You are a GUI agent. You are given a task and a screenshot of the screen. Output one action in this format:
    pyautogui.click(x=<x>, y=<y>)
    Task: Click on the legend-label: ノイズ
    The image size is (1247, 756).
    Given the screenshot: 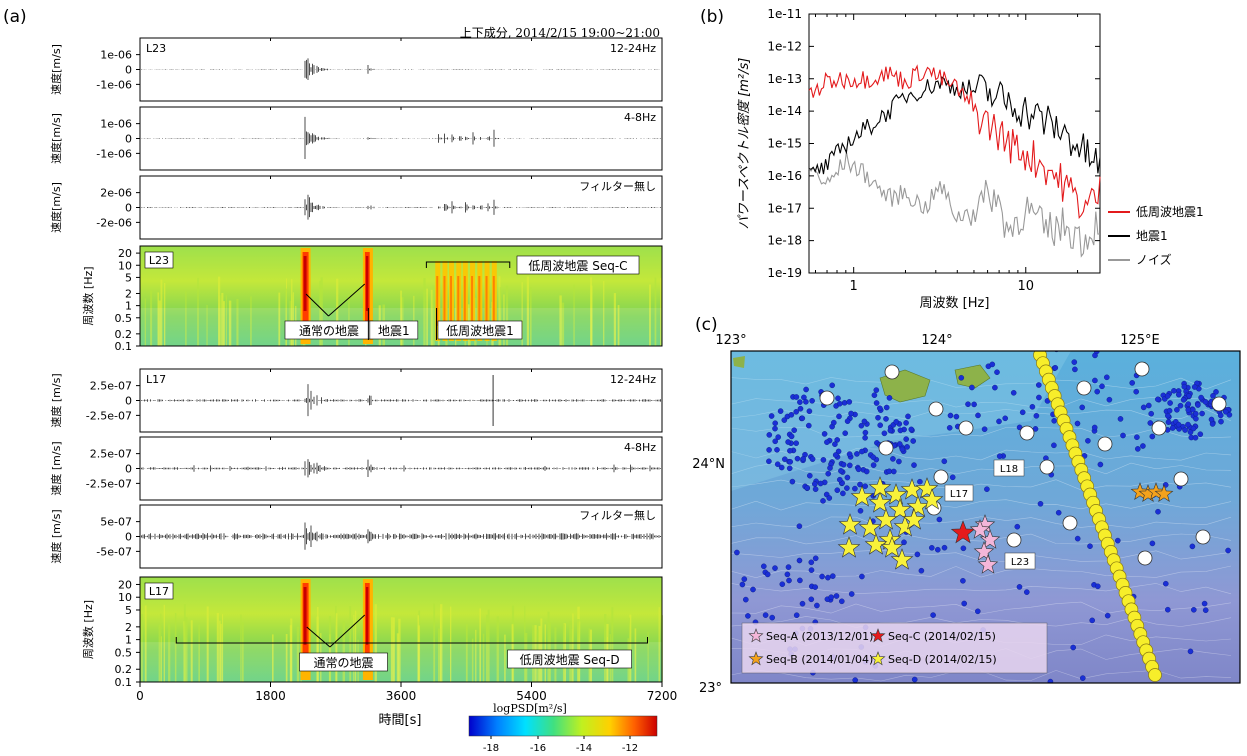 What is the action you would take?
    pyautogui.click(x=1154, y=259)
    